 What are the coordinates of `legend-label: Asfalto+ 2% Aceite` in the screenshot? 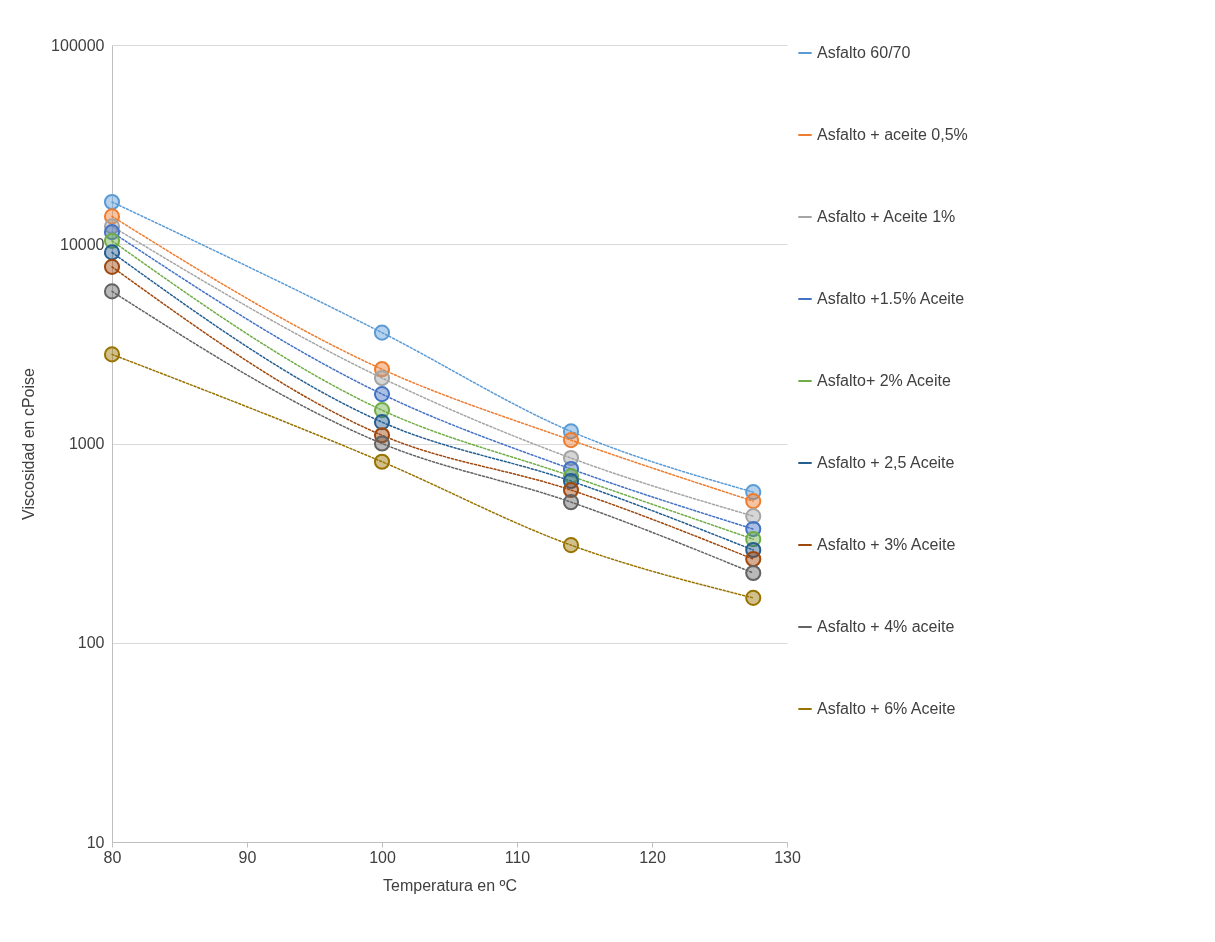 It's located at (884, 380).